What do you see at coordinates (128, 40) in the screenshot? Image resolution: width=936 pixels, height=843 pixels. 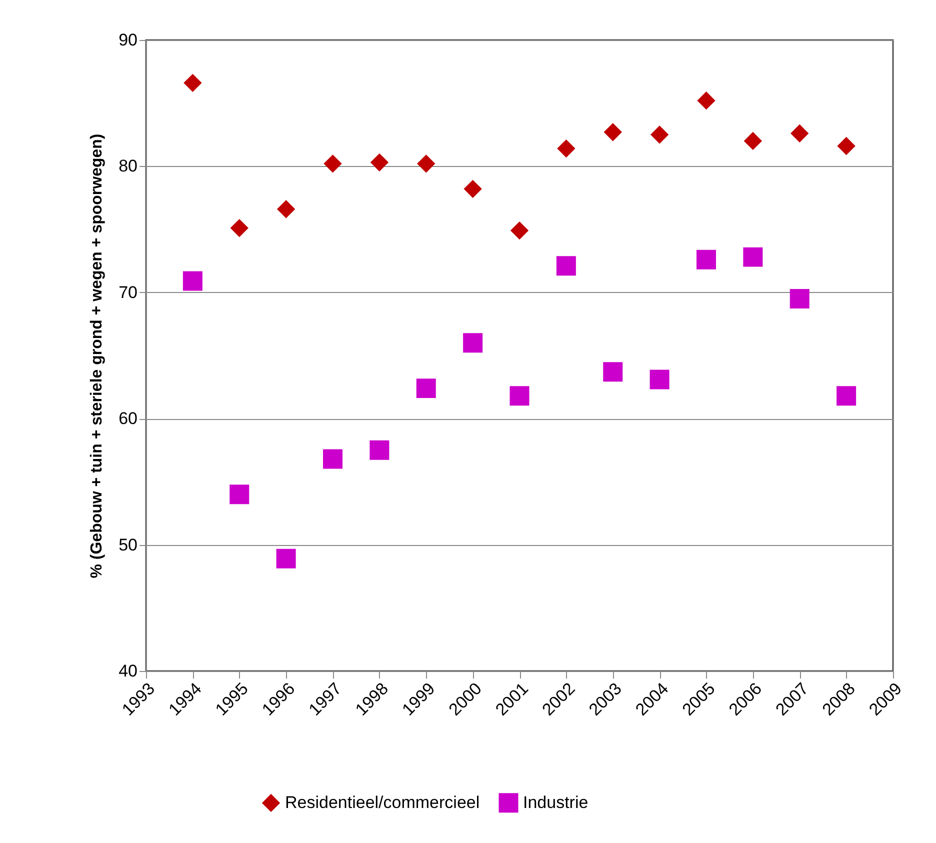 I see `y-tick-label: 90` at bounding box center [128, 40].